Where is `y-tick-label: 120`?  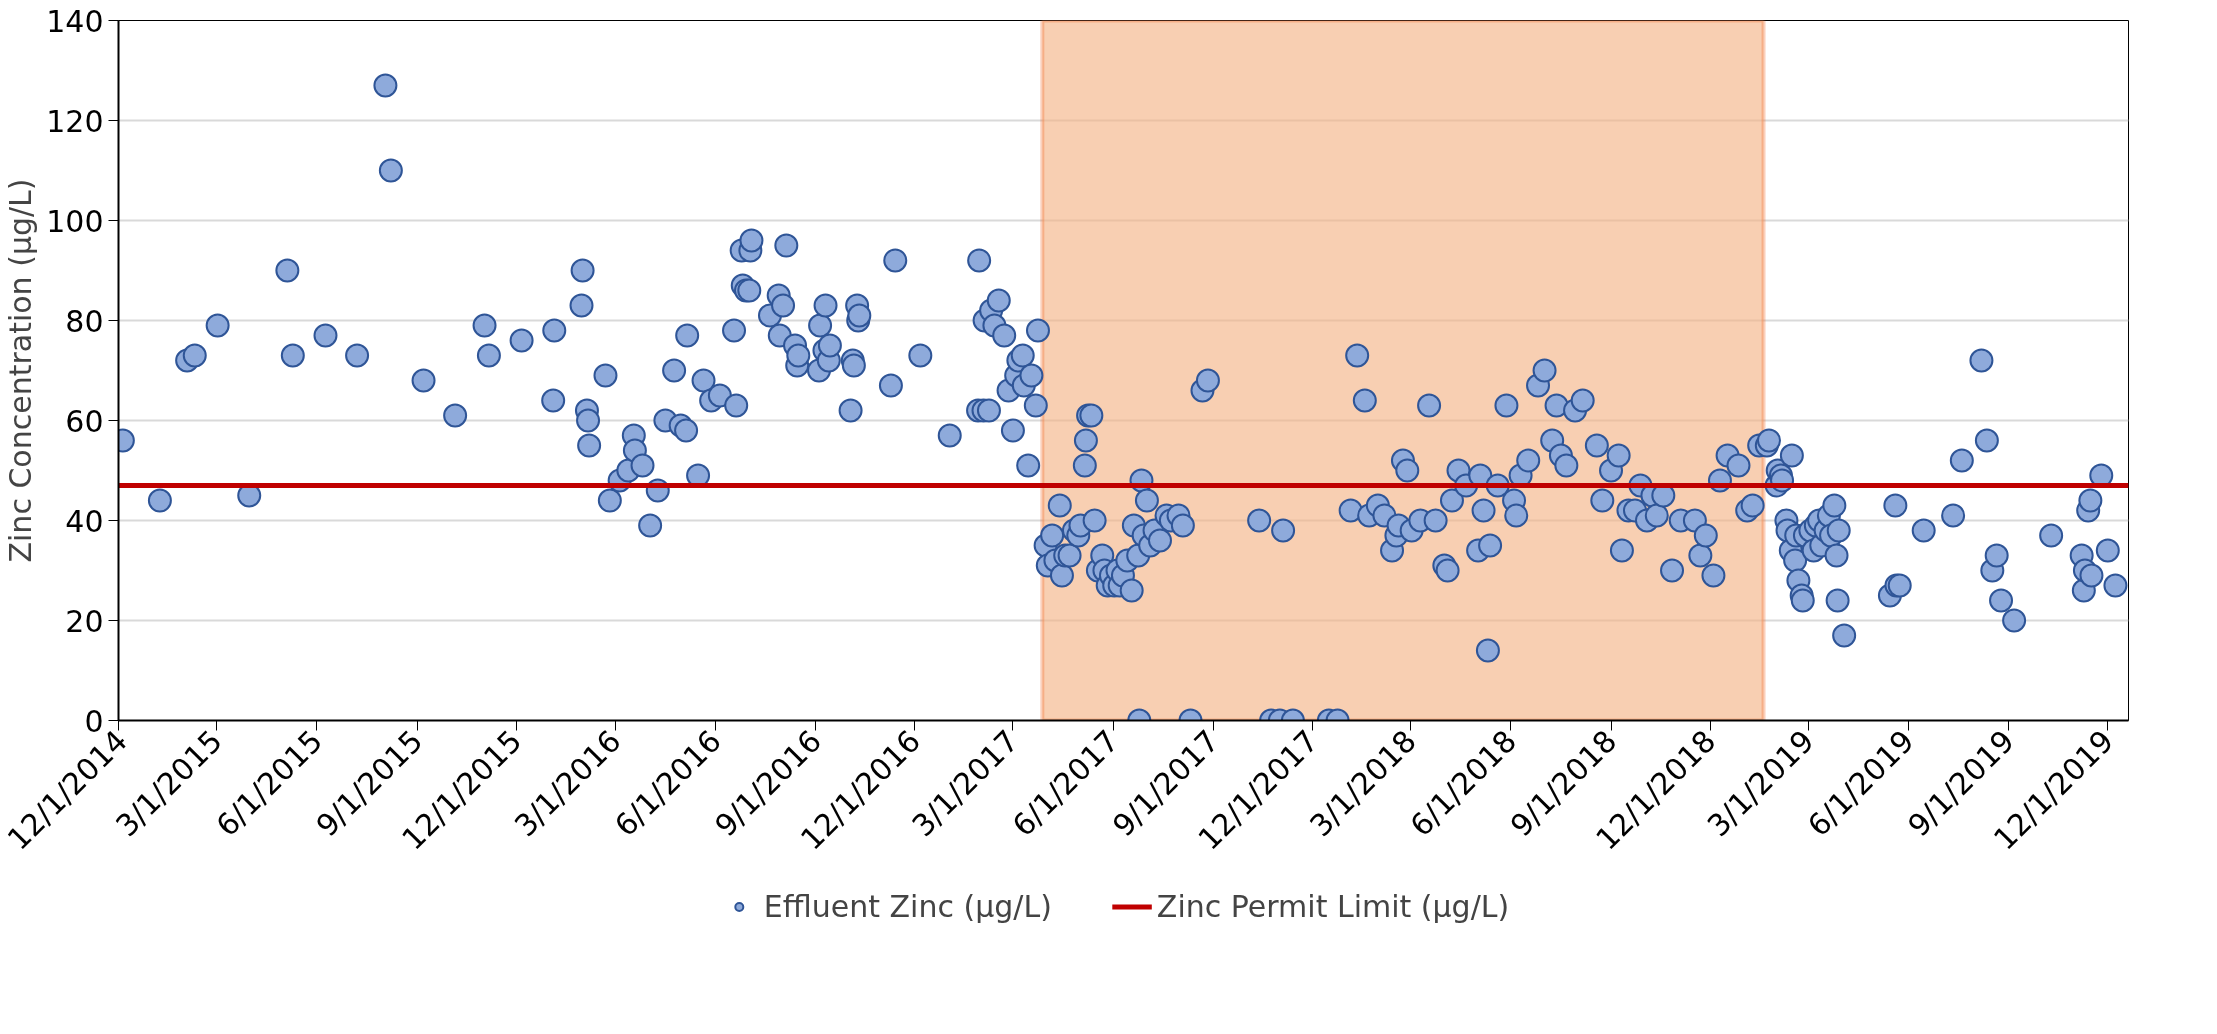
y-tick-label: 120 is located at coordinates (75, 121).